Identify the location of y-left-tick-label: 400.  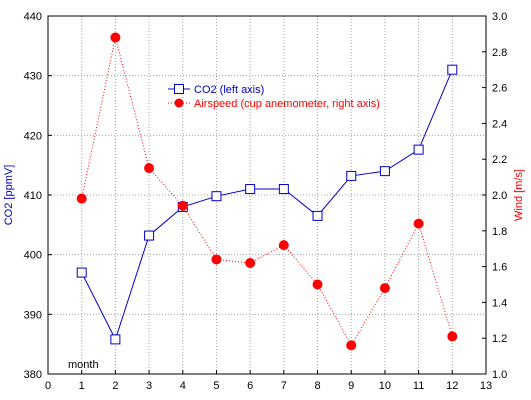
(33, 256).